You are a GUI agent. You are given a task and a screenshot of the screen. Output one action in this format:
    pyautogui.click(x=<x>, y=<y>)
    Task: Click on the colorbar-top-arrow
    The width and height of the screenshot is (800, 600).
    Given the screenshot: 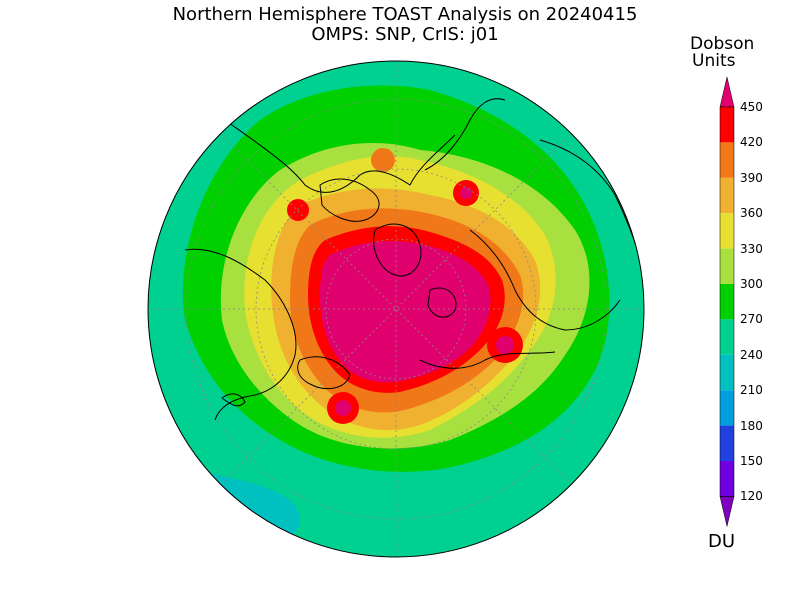 What is the action you would take?
    pyautogui.click(x=727, y=92)
    